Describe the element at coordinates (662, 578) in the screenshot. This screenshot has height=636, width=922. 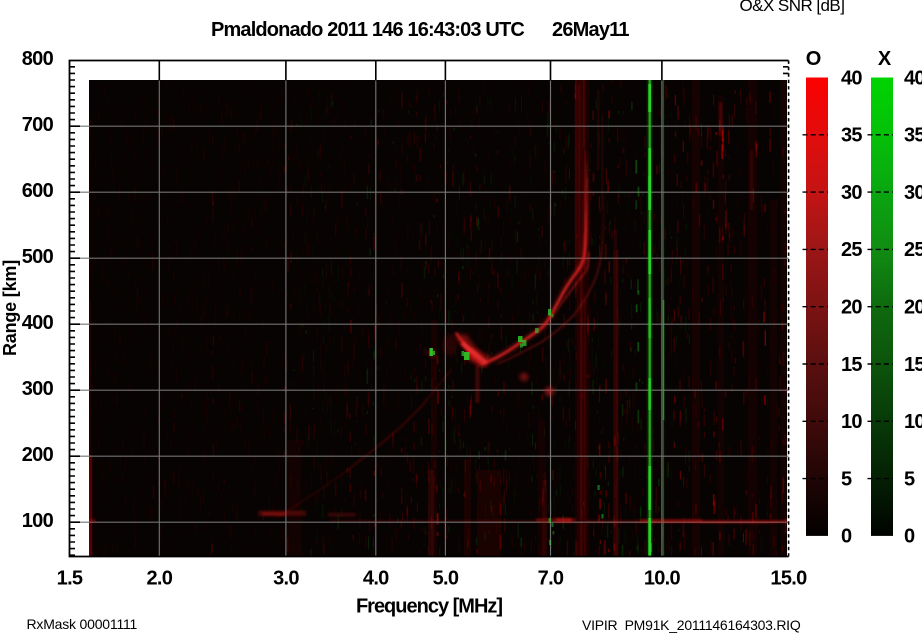
I see `svg-text: 10.0` at that location.